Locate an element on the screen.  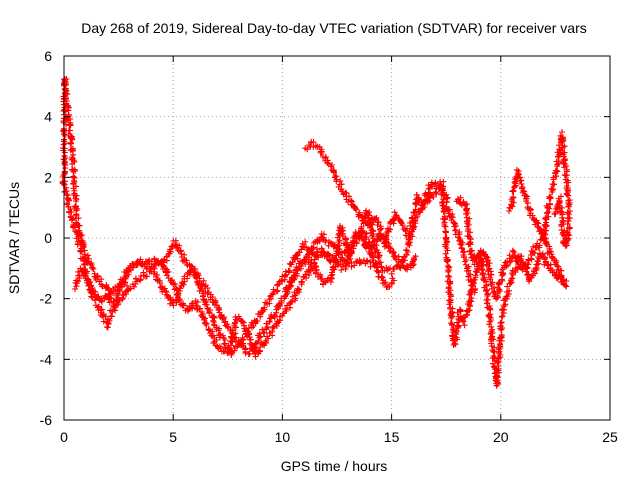
y-tick-label: 0 is located at coordinates (48, 238).